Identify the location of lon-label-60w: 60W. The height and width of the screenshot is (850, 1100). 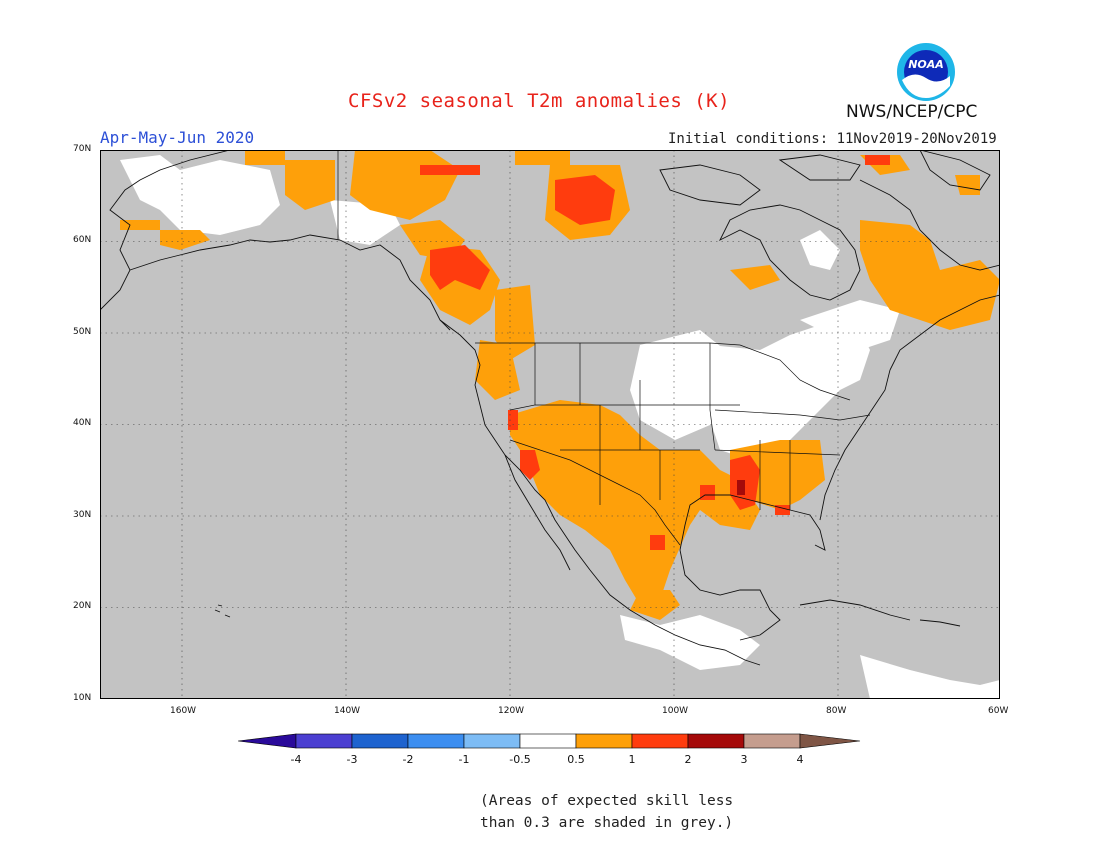
(998, 711).